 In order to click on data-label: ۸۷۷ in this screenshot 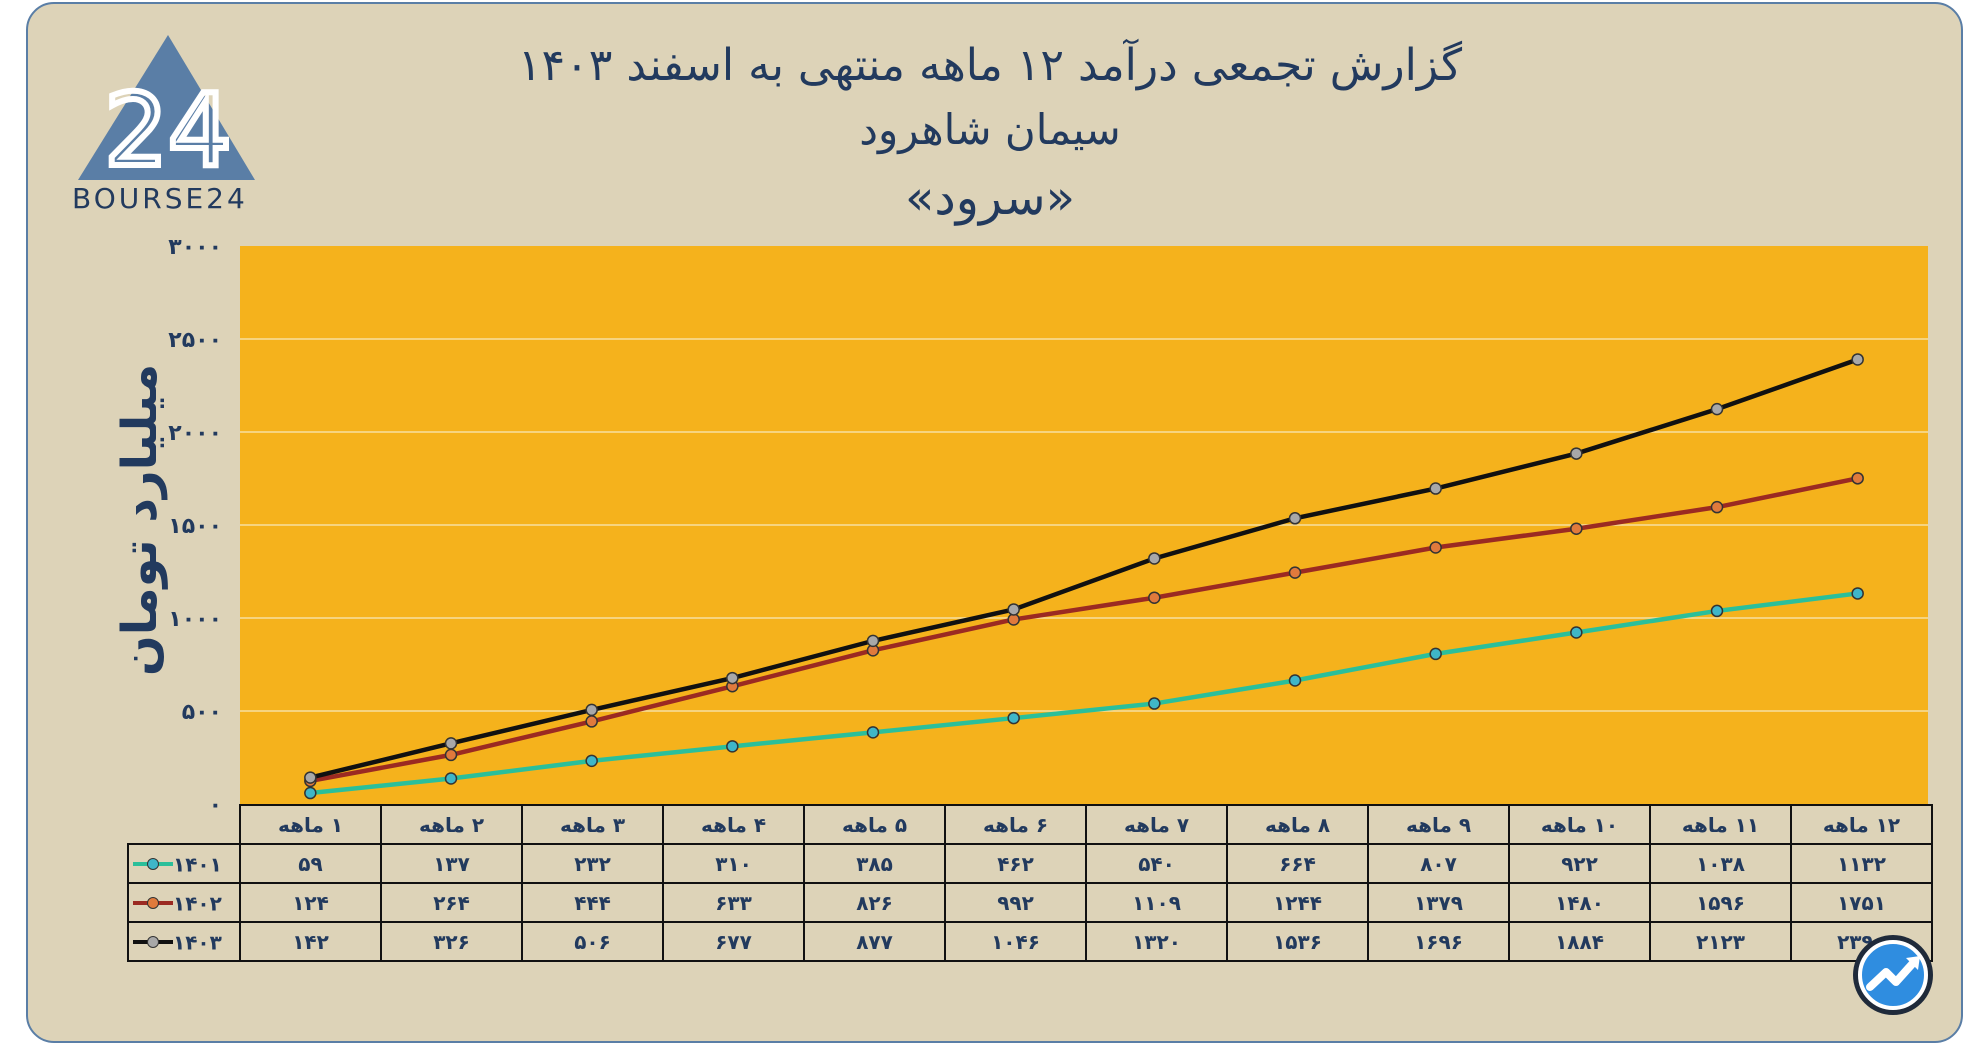, I will do `click(874, 941)`.